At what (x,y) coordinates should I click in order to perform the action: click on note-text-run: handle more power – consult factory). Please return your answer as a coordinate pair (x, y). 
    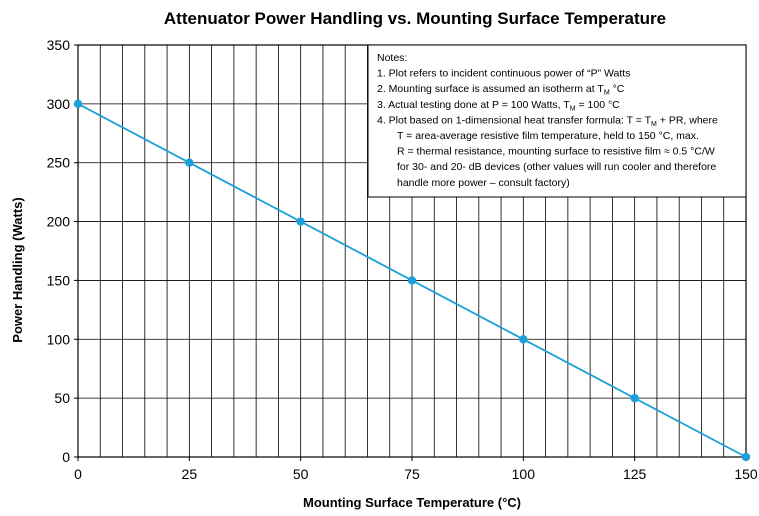
    Looking at the image, I should click on (483, 183).